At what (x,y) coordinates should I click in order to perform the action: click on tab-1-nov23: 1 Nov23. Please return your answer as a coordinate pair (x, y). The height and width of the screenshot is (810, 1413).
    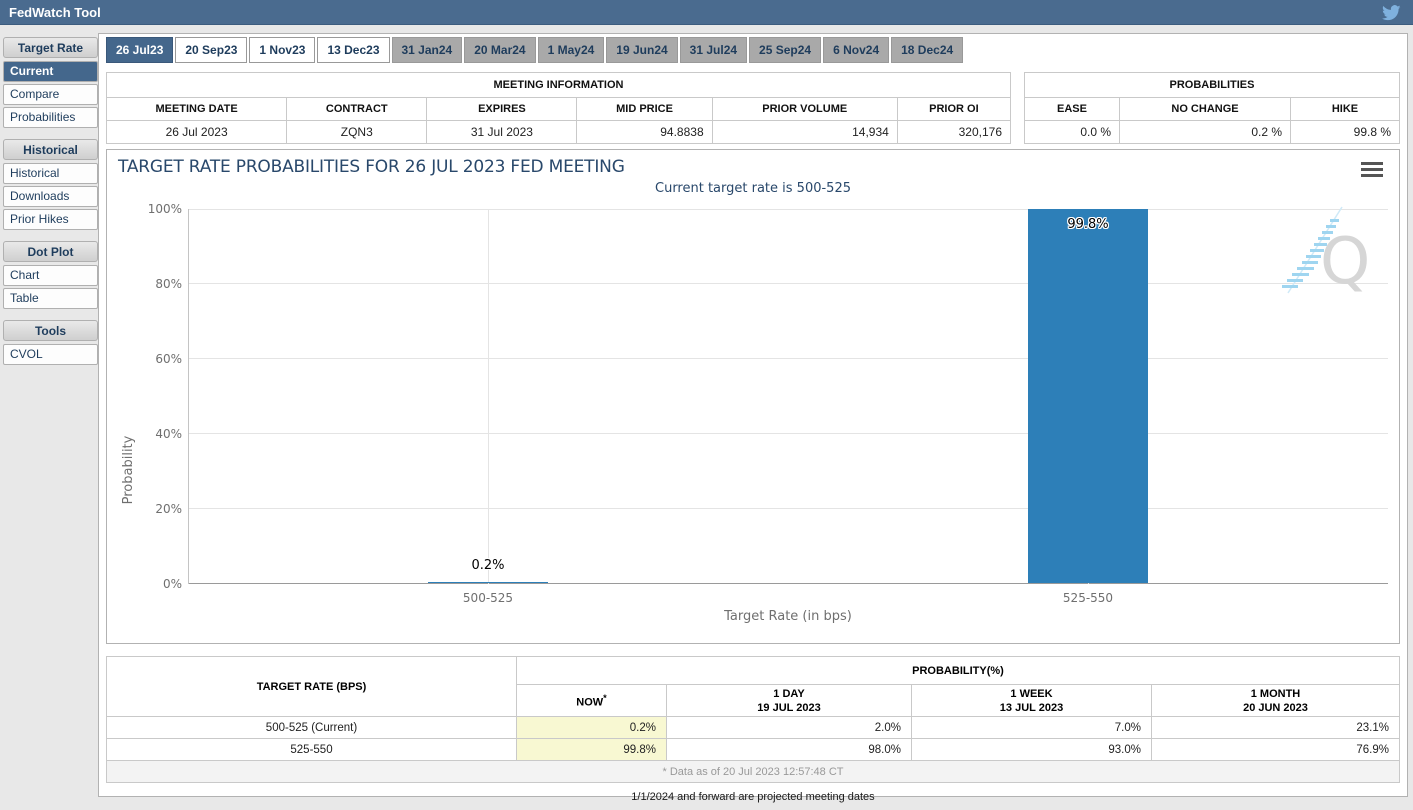
    Looking at the image, I should click on (282, 50).